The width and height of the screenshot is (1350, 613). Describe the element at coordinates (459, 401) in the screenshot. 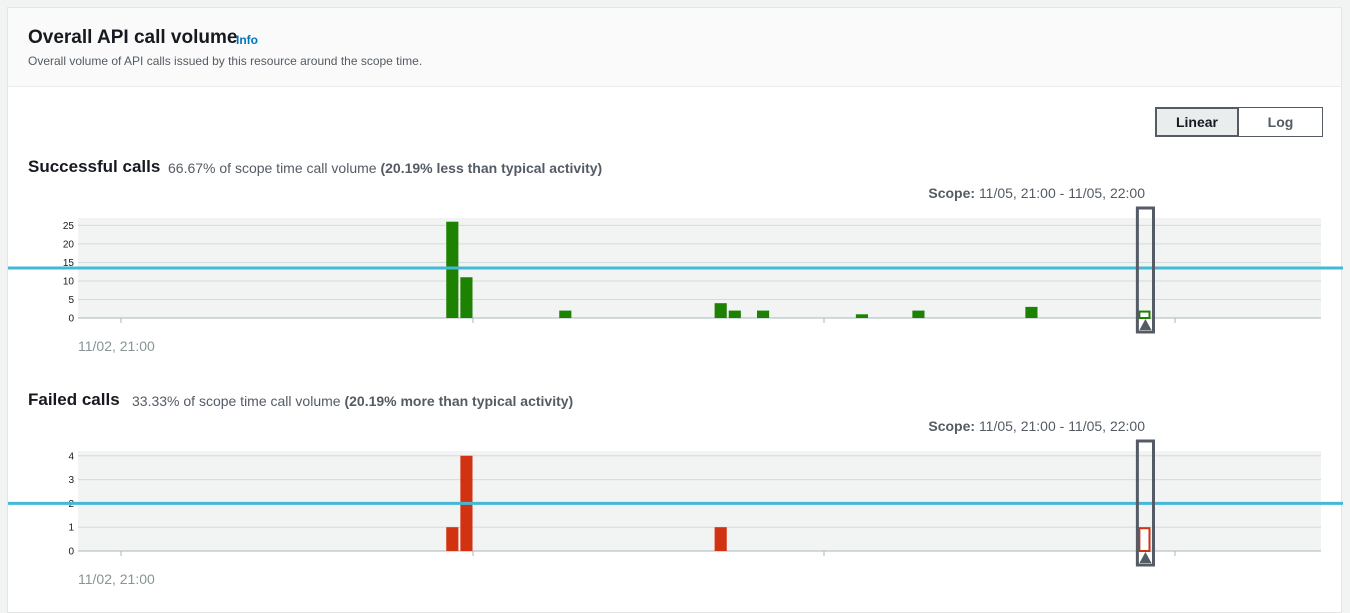

I see `failed-calls-typical: (20.19% more than typical activity)` at that location.